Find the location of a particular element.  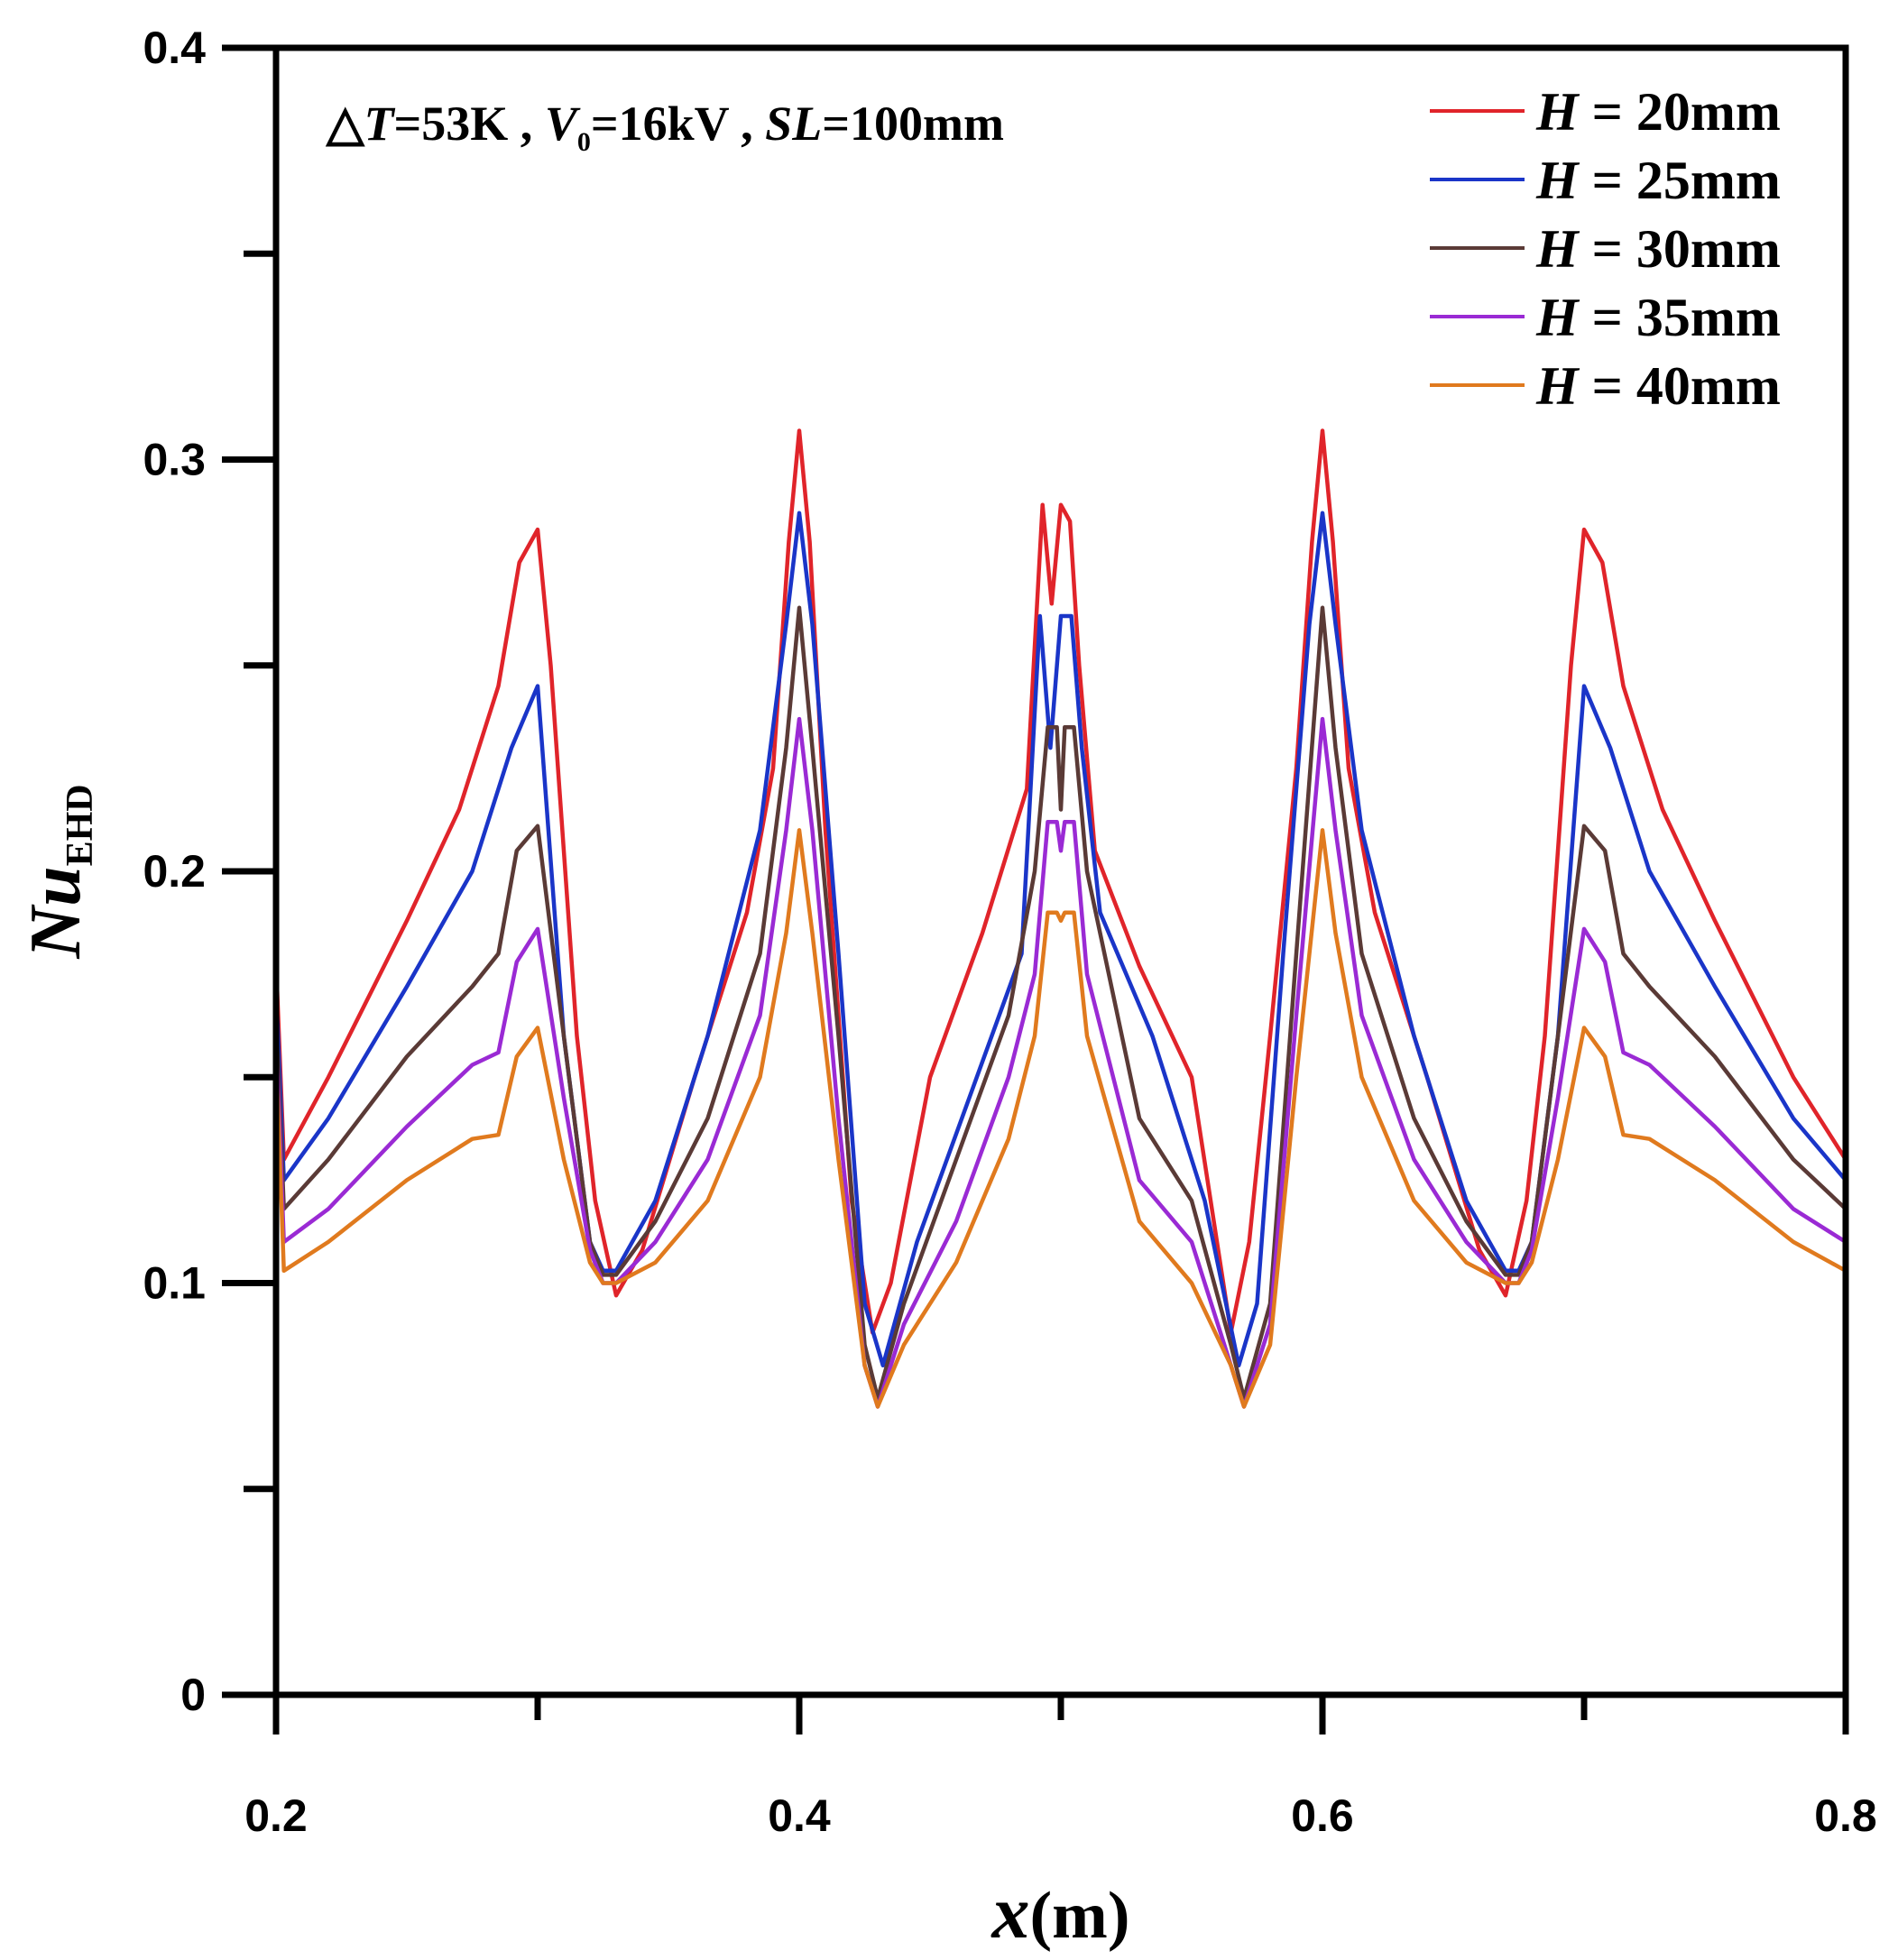

y-axis-title: NuEHD is located at coordinates (58, 872).